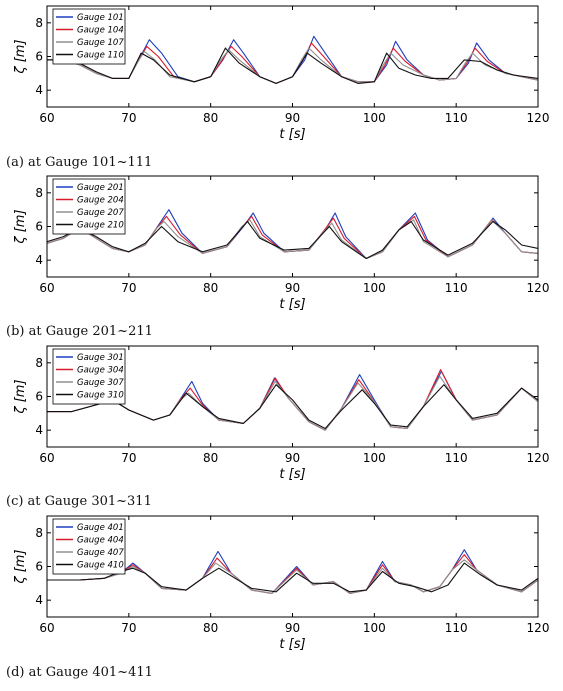 The image size is (563, 691). I want to click on caption-a: (a) at Gauge 101~111, so click(79, 162).